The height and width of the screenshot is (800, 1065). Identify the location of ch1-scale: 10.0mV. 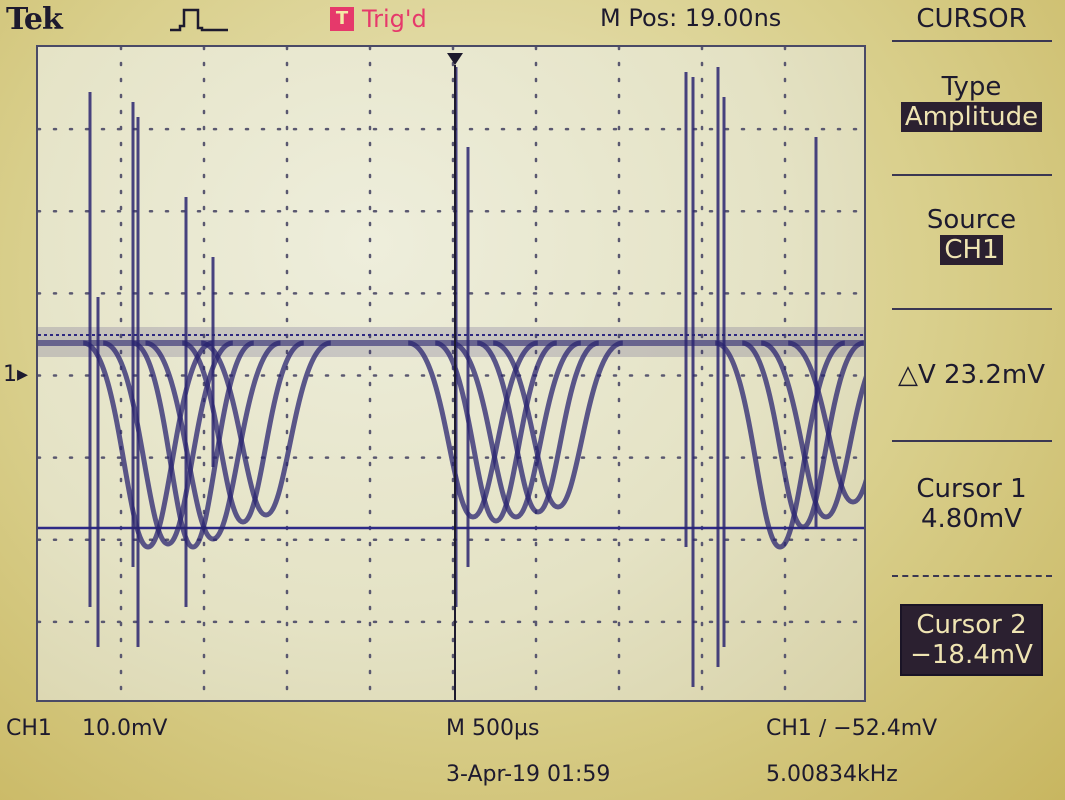
(125, 728).